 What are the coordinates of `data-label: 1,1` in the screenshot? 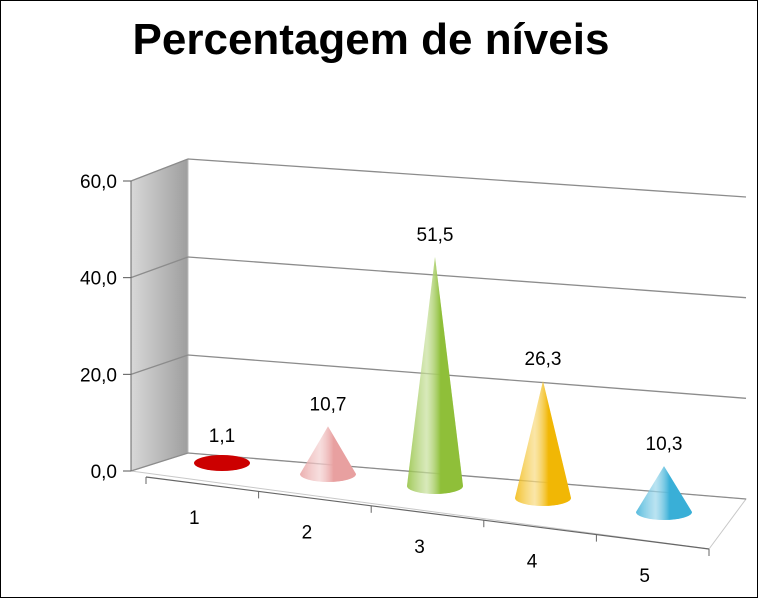 It's located at (222, 436).